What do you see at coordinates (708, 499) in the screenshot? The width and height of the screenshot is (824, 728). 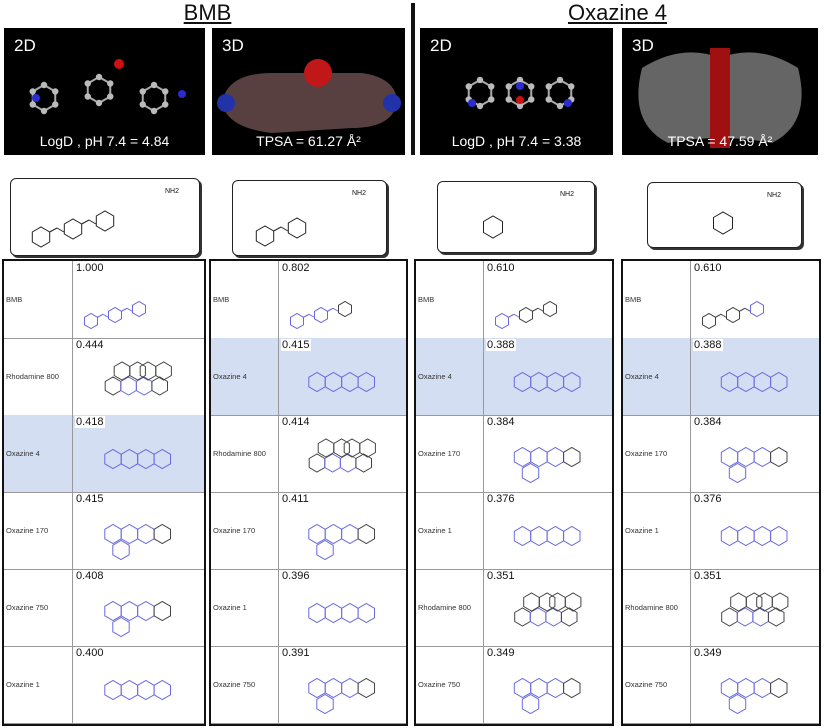 I see `similarity-score: 0.376` at bounding box center [708, 499].